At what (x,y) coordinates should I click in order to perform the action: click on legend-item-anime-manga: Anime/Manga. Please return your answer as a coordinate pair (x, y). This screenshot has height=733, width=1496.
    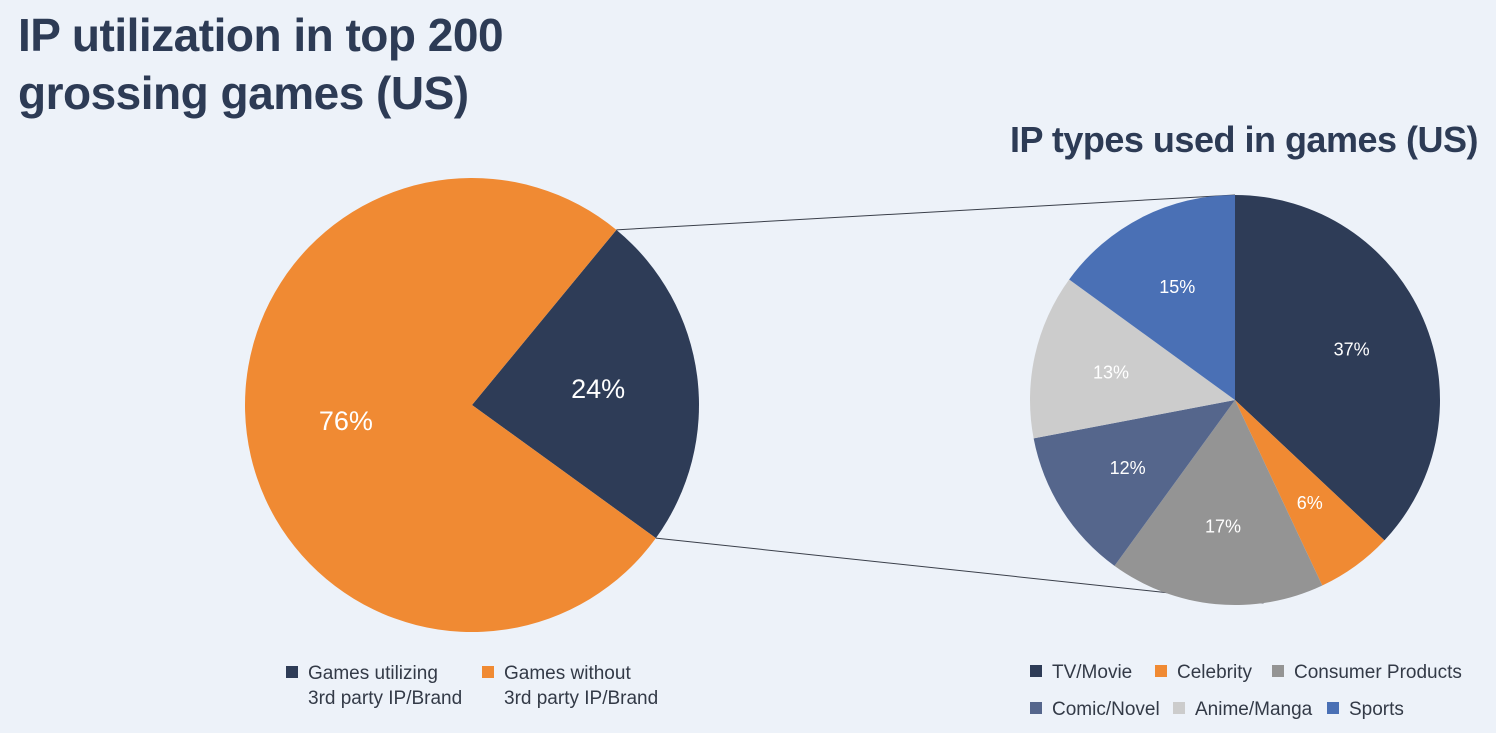
    Looking at the image, I should click on (1242, 709).